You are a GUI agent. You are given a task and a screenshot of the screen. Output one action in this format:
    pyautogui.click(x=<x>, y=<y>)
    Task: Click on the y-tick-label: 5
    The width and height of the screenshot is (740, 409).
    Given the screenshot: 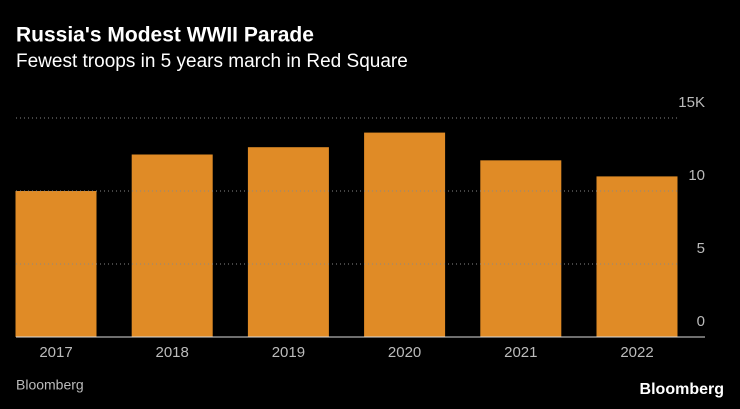 What is the action you would take?
    pyautogui.click(x=701, y=248)
    